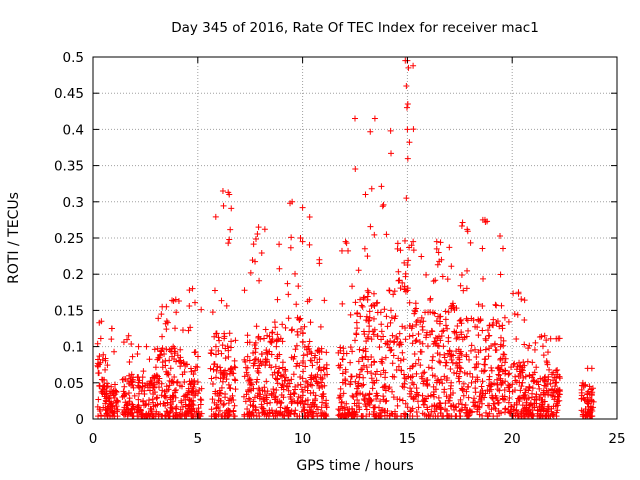  Describe the element at coordinates (357, 439) in the screenshot. I see `x-tick-labels: 0 5 10 15 20 25` at that location.